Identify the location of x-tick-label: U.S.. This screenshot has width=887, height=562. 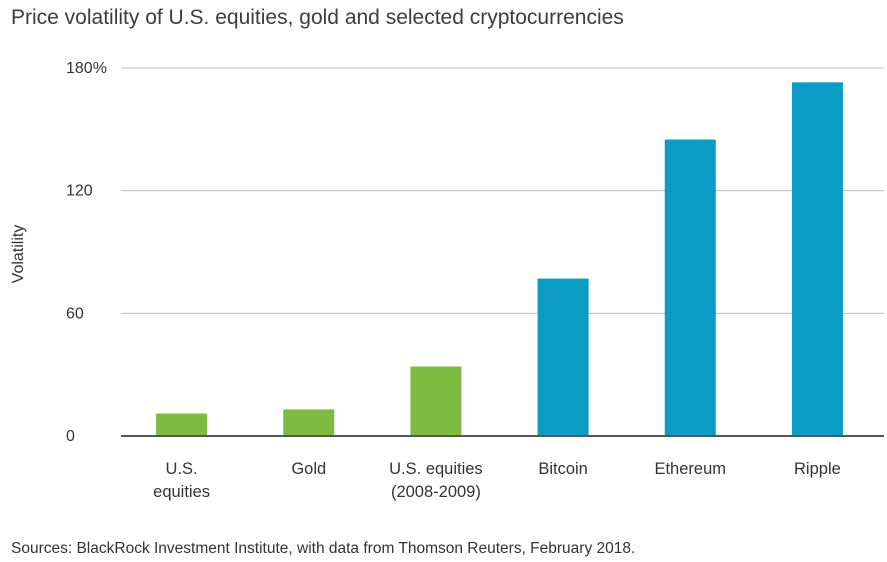
(182, 469).